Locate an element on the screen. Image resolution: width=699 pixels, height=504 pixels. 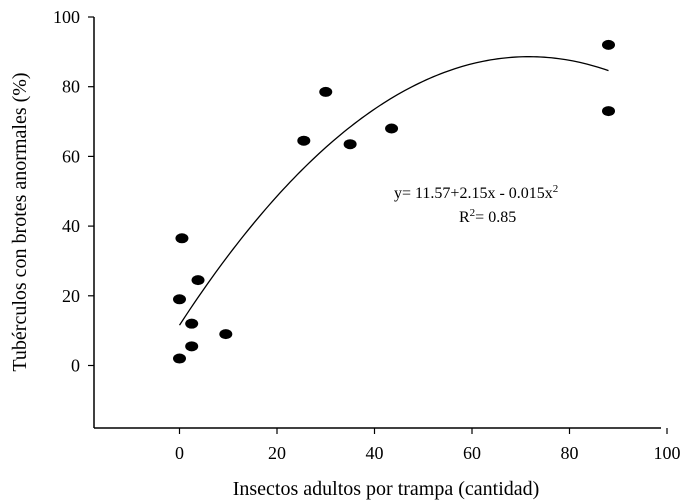
x-axis-title: Insectos adultos por trampa (cantidad) is located at coordinates (386, 489).